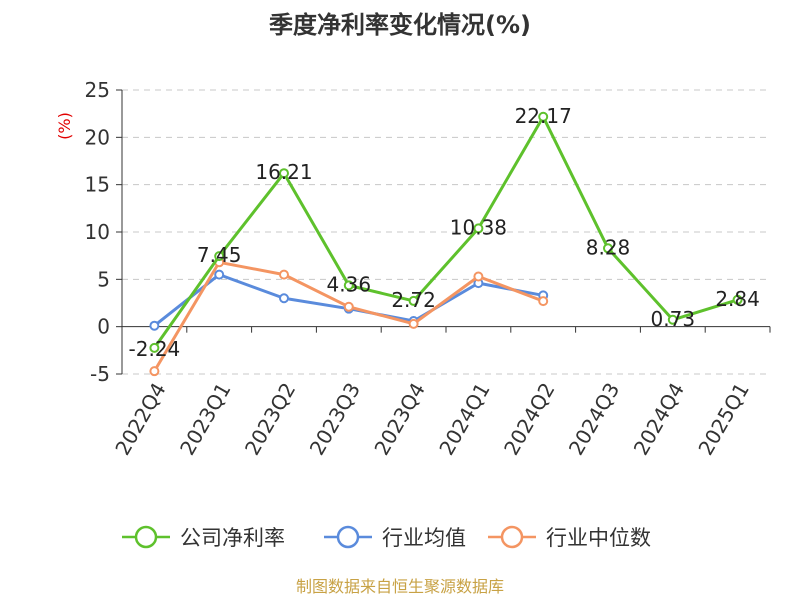  I want to click on legend-item: 行业均值, so click(395, 537).